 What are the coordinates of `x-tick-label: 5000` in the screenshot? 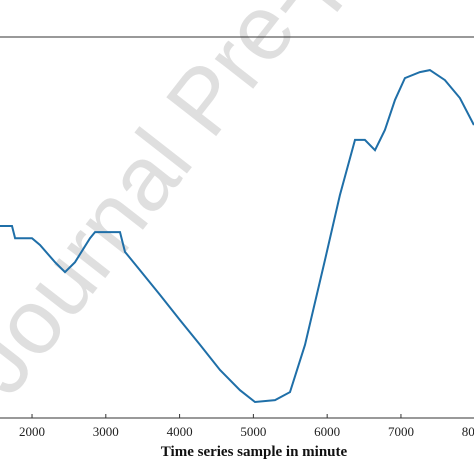 It's located at (253, 431).